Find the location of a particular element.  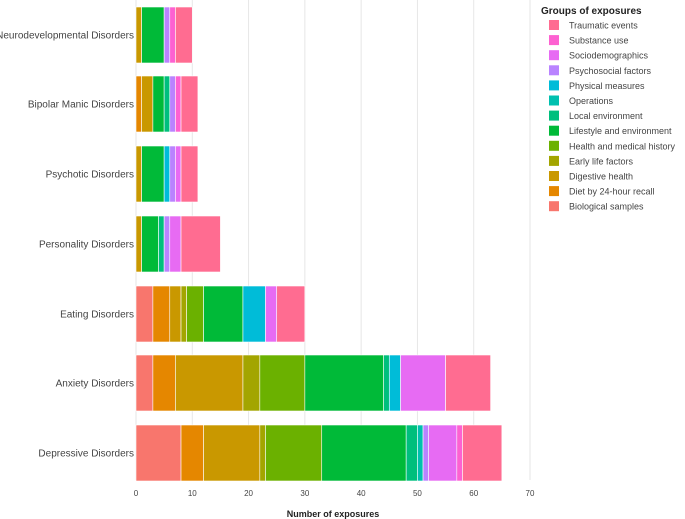

legend-item-label: Physical measures is located at coordinates (607, 86).